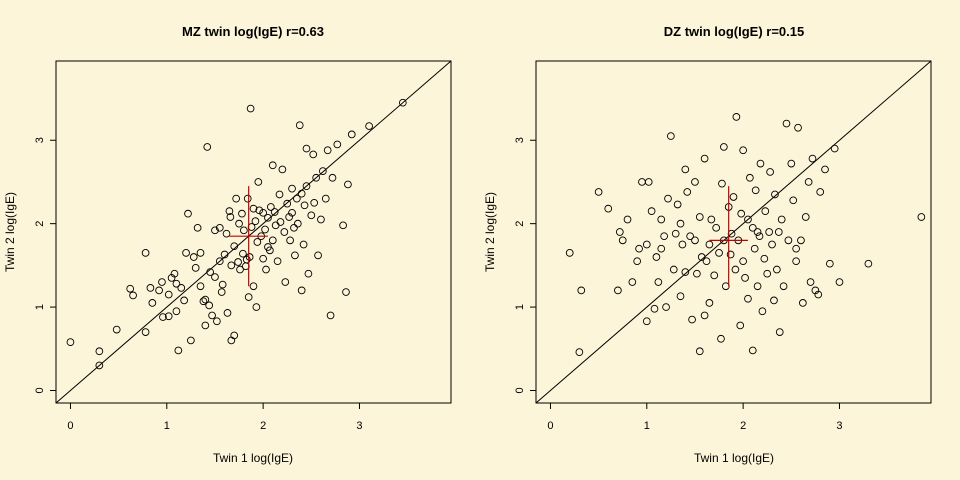 The height and width of the screenshot is (480, 960). I want to click on dz-y-axis-label: Twin 2 log(IgE), so click(490, 232).